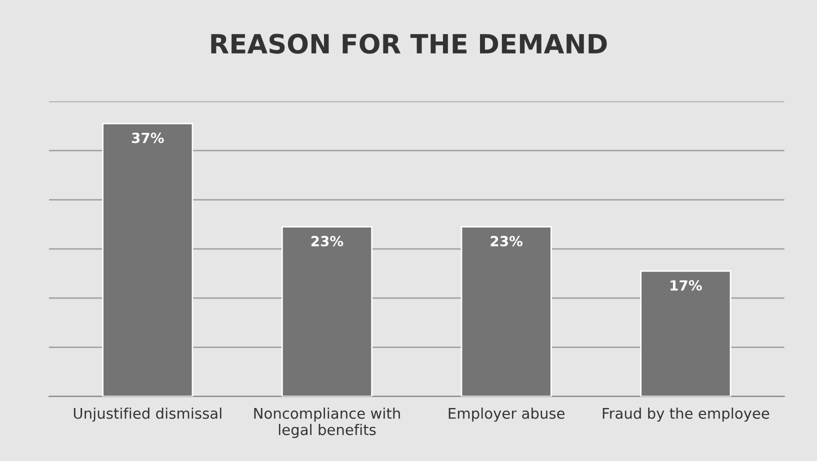 Image resolution: width=817 pixels, height=461 pixels. Describe the element at coordinates (327, 423) in the screenshot. I see `x-tick-label: Noncompliance with legal benefits` at that location.